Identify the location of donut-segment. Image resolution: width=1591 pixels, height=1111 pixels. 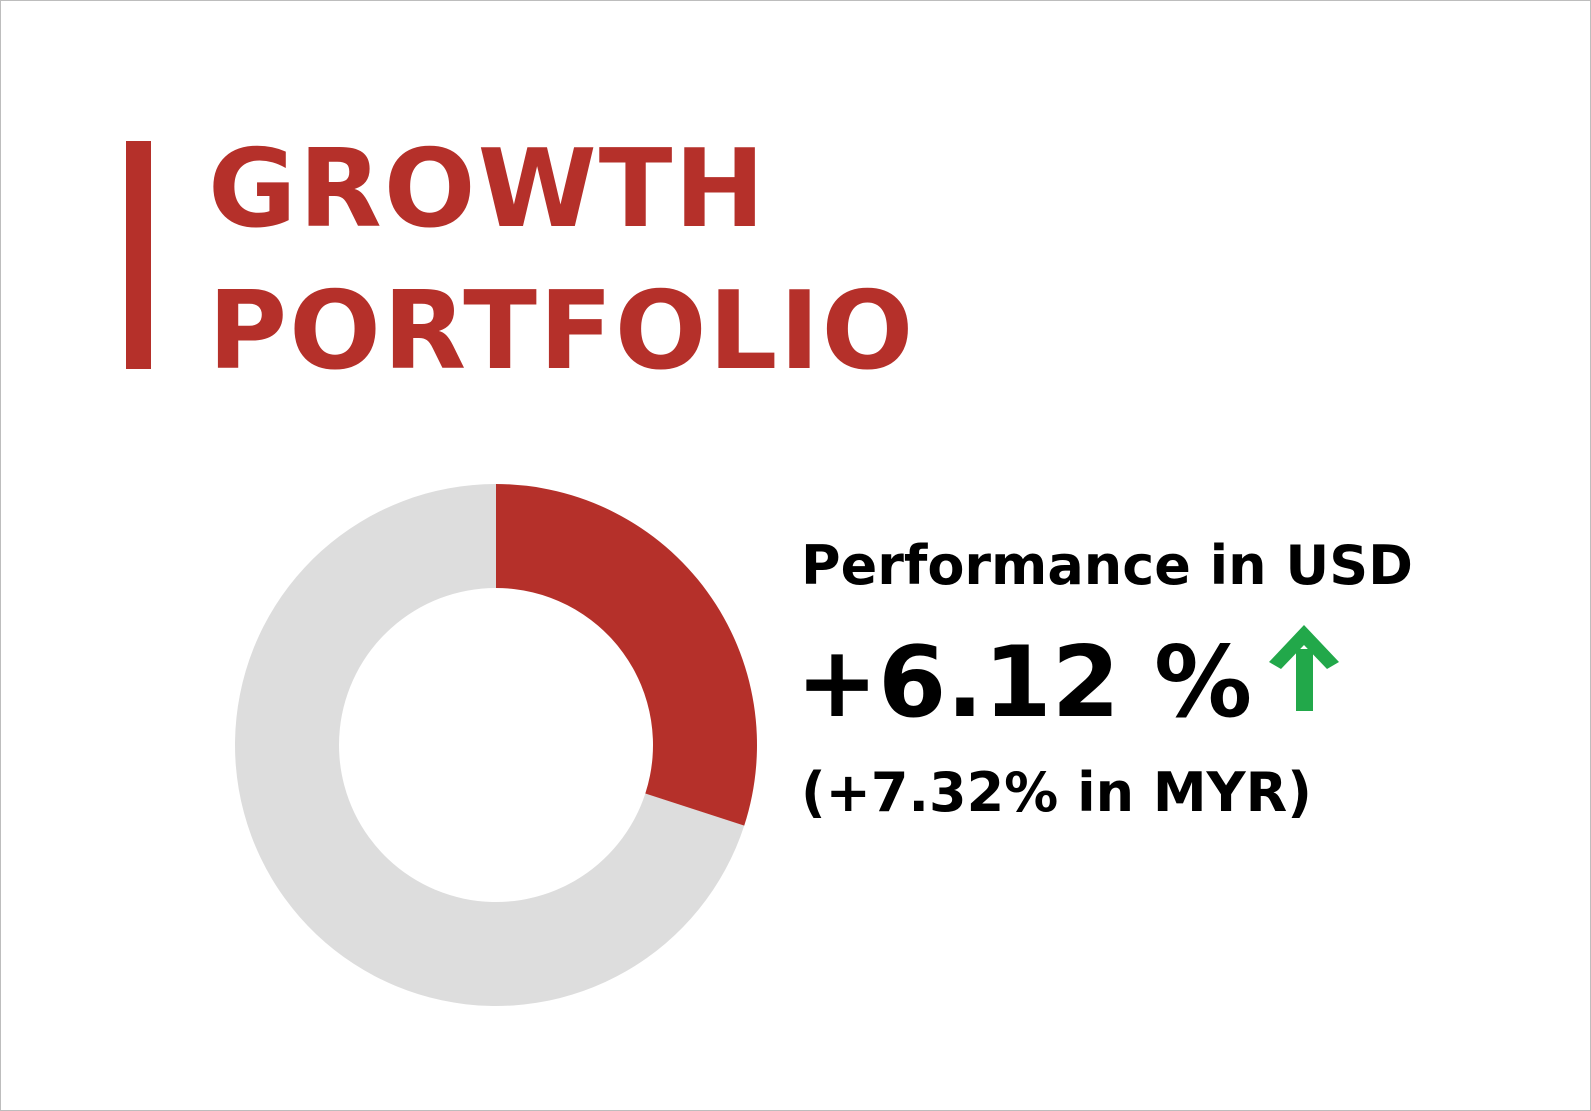
(626, 655).